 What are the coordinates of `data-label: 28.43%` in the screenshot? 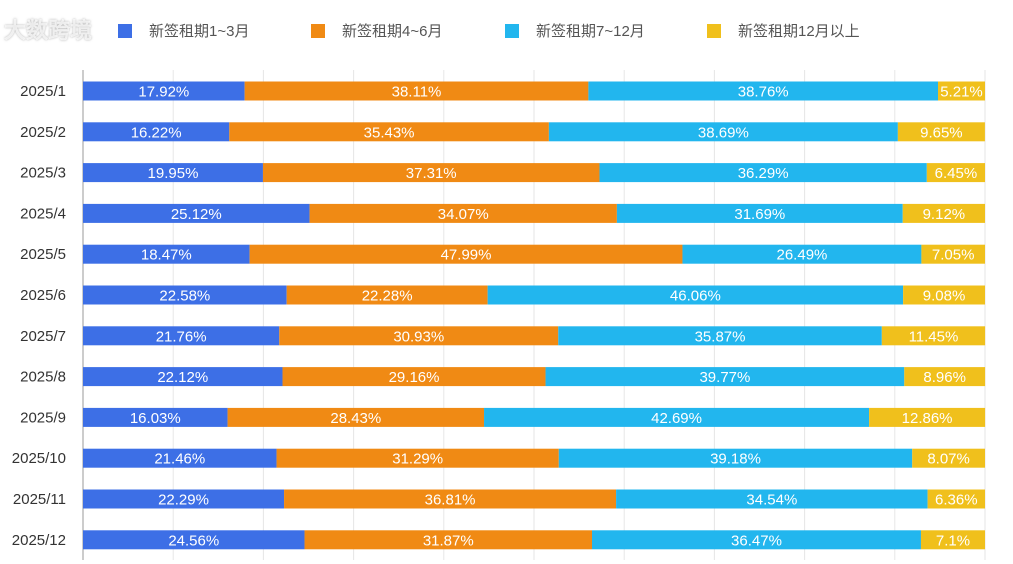 It's located at (355, 418).